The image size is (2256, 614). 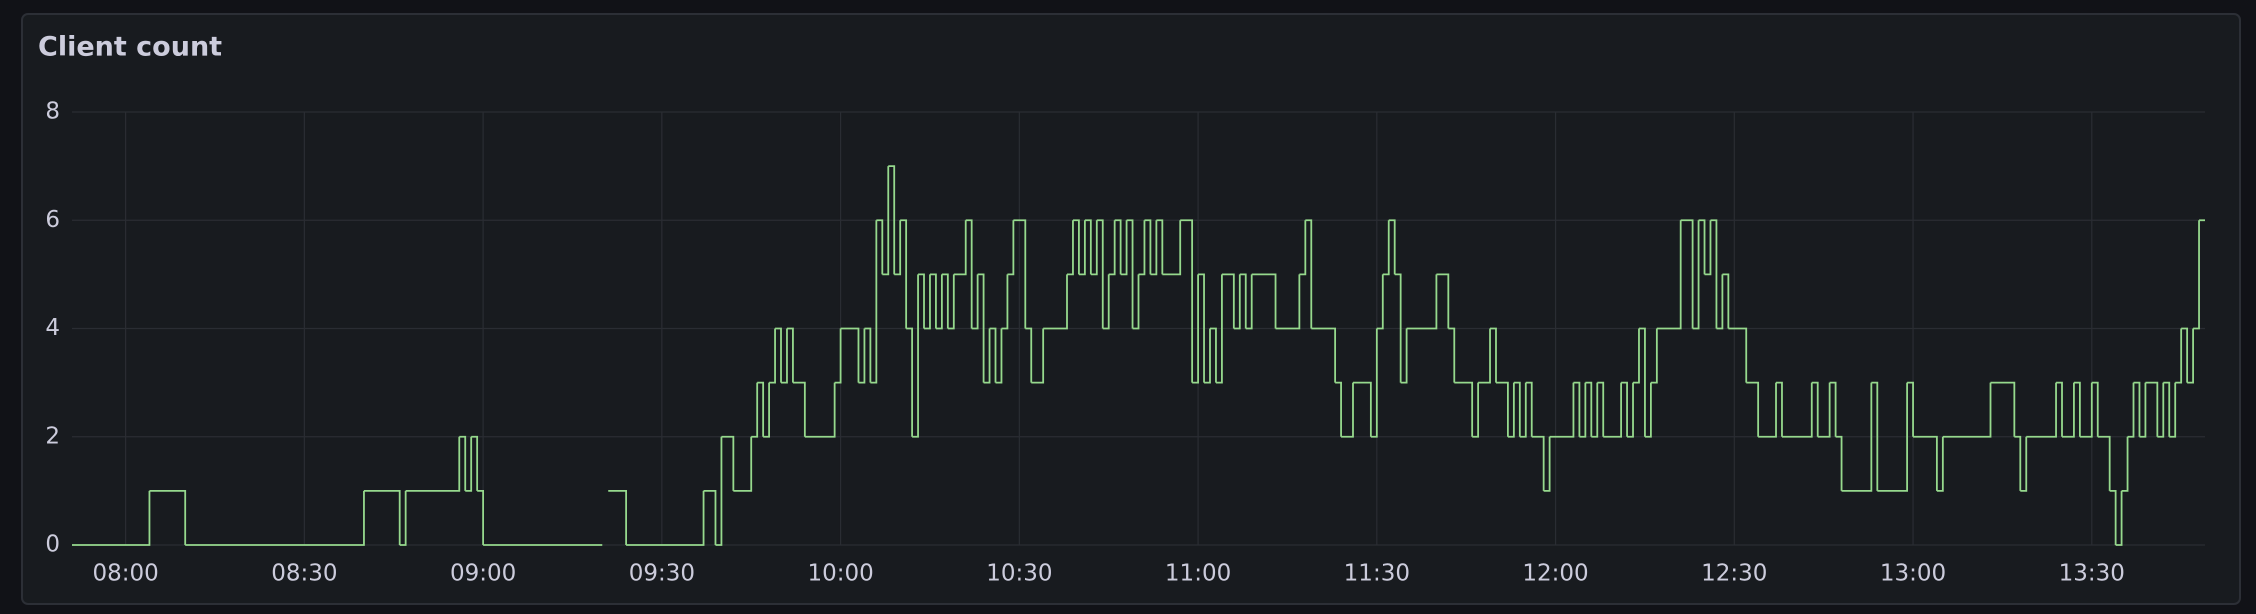 I want to click on panel-title: Client count, so click(x=130, y=47).